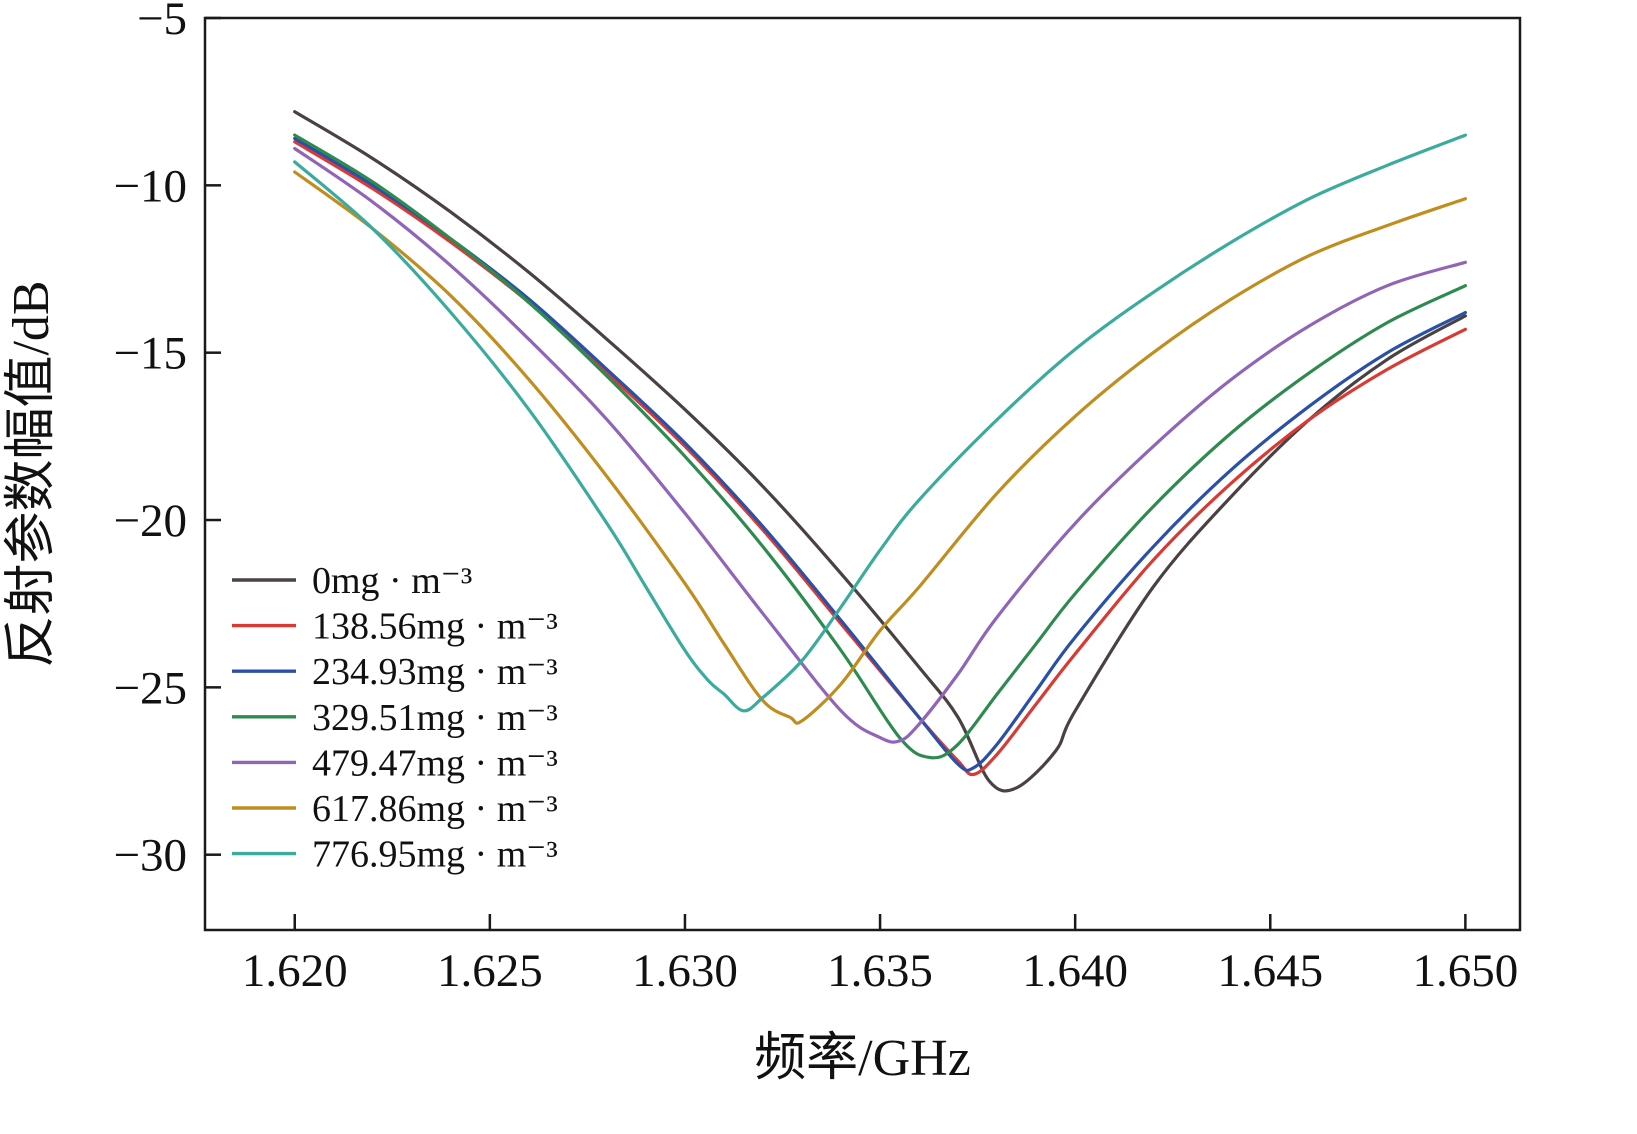 The image size is (1637, 1134). Describe the element at coordinates (1465, 971) in the screenshot. I see `x-tick-label: 1.650` at that location.